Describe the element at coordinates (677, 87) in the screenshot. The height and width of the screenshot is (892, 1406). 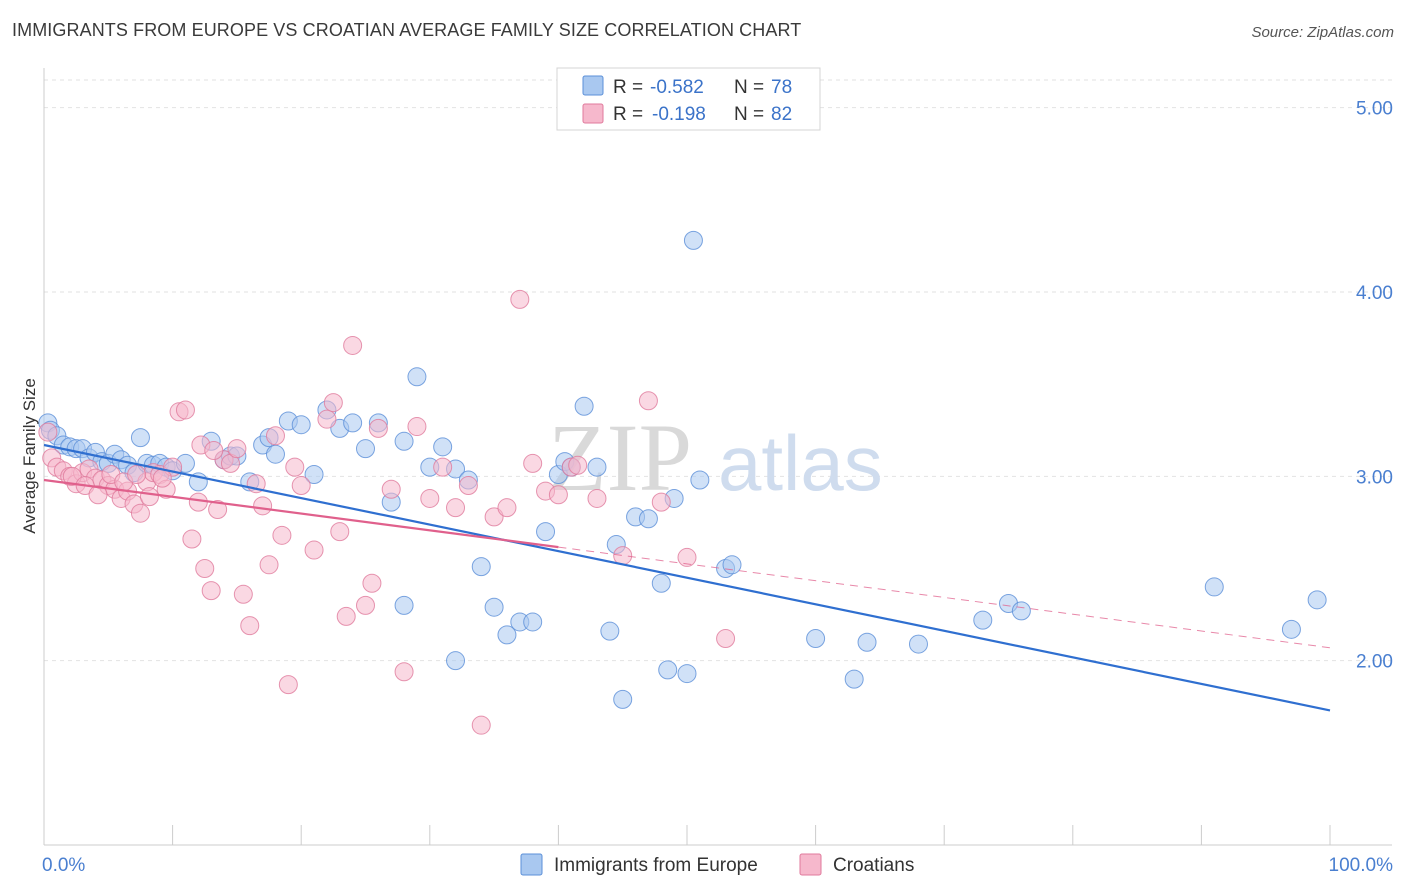
I see `legend-r-value: -0.582` at that location.